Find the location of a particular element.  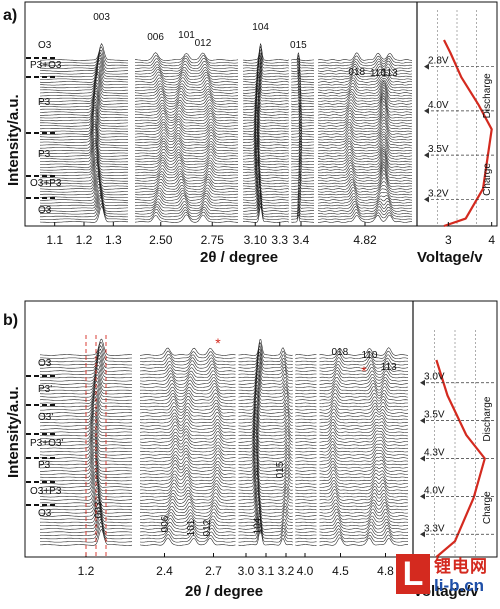

x-tick-label: 3.4 is located at coordinates (301, 240).